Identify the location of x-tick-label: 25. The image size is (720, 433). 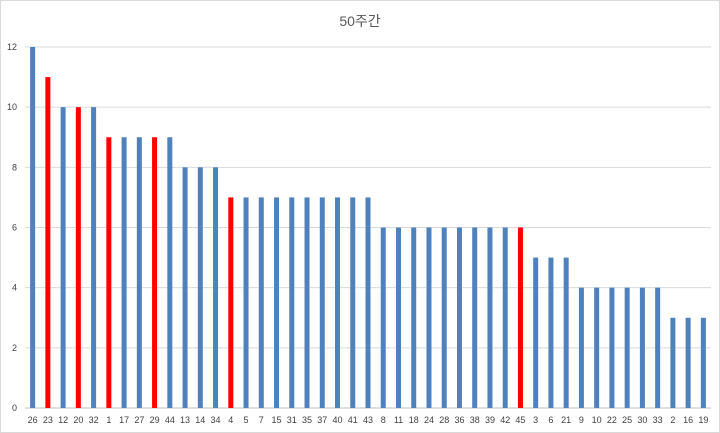
(627, 420).